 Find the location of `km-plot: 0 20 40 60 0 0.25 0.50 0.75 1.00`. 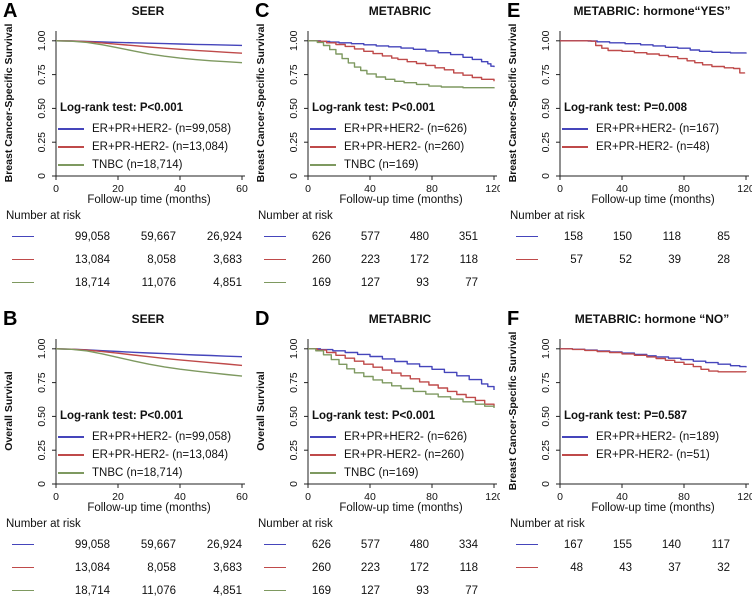

km-plot: 0 20 40 60 0 0.25 0.50 0.75 1.00 is located at coordinates (142, 112).